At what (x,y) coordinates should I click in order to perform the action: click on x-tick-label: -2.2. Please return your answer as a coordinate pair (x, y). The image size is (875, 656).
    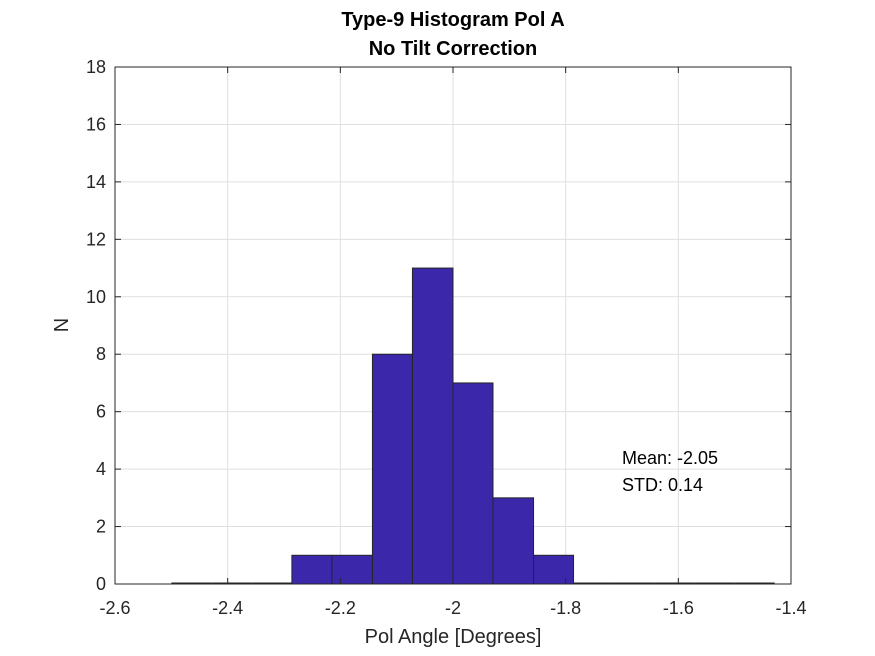
    Looking at the image, I should click on (340, 608).